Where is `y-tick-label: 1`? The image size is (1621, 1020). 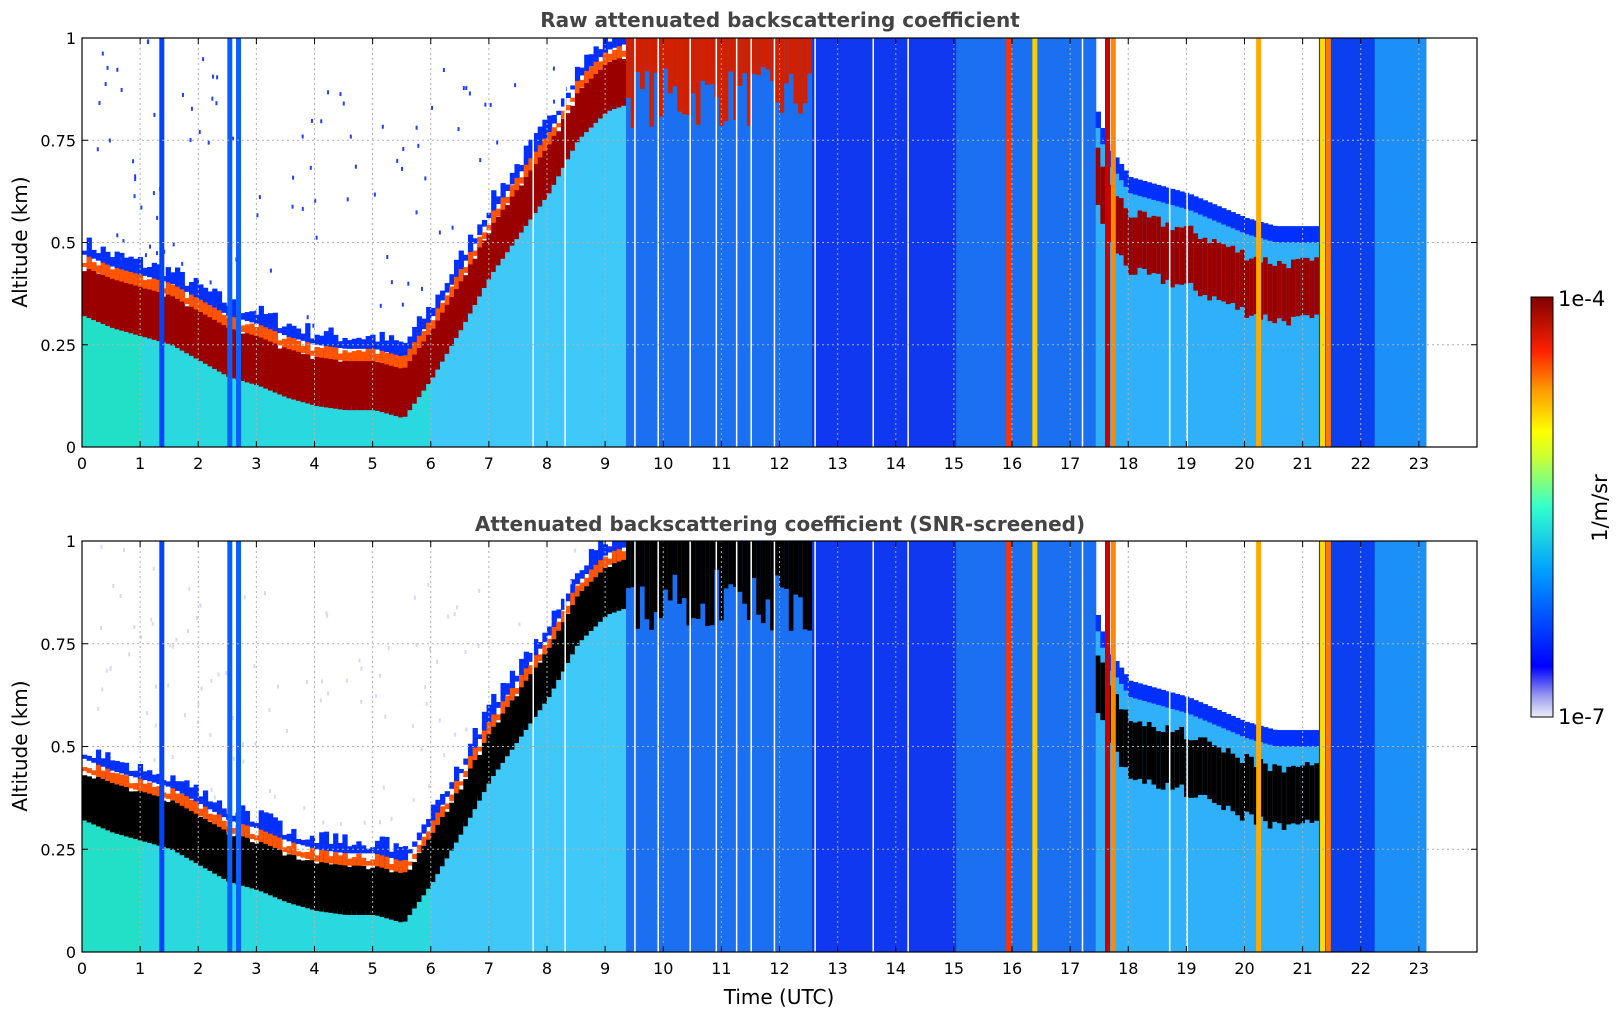
y-tick-label: 1 is located at coordinates (71, 541).